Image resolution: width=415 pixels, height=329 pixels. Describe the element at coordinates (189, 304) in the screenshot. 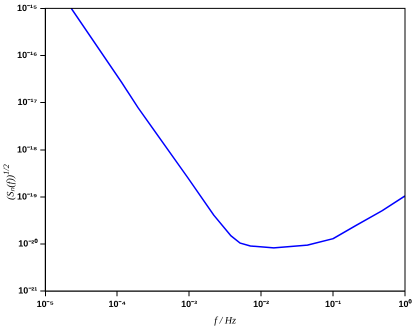

I see `x-tick-label: 10⁻³` at that location.